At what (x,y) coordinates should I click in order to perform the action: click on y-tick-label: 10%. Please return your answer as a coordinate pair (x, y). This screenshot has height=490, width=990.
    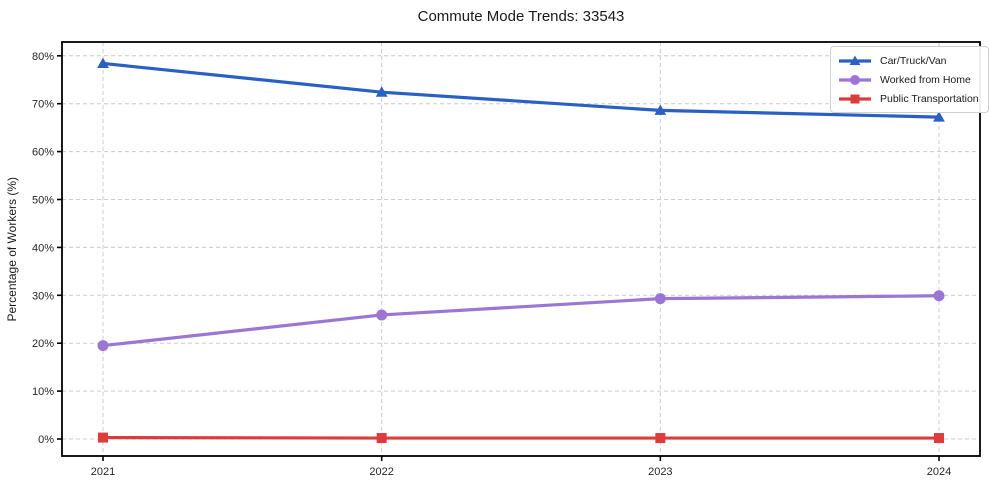
    Looking at the image, I should click on (43, 392).